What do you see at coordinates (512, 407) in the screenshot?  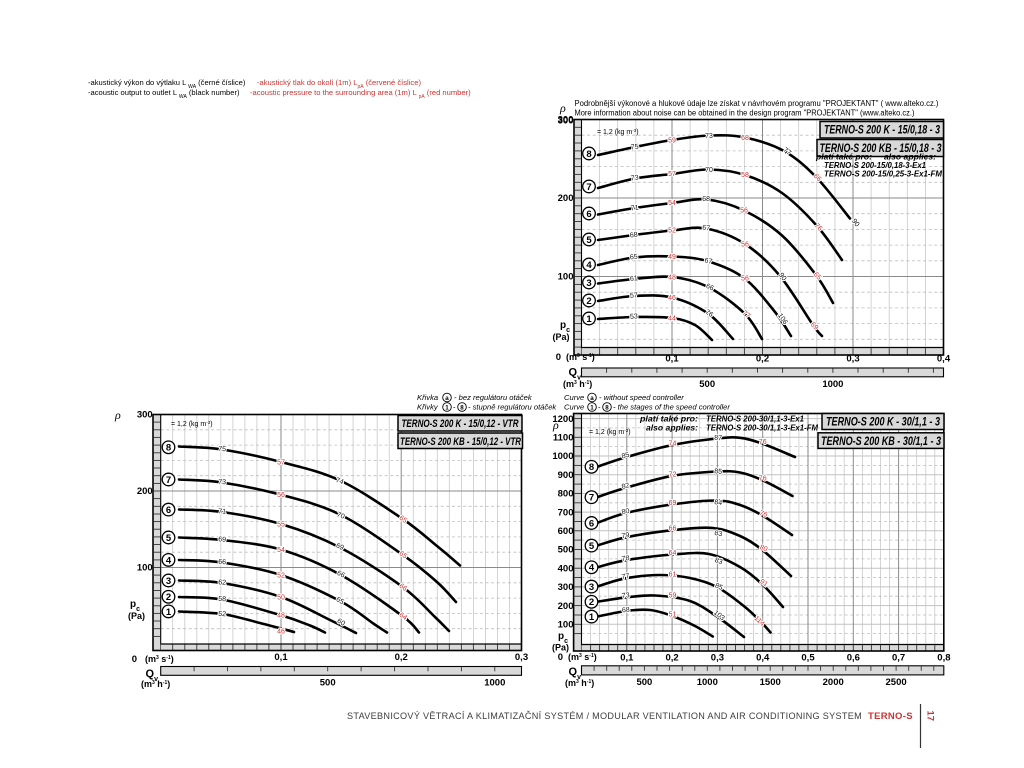 I see `svg-text: - stupně regulátoru otáček` at bounding box center [512, 407].